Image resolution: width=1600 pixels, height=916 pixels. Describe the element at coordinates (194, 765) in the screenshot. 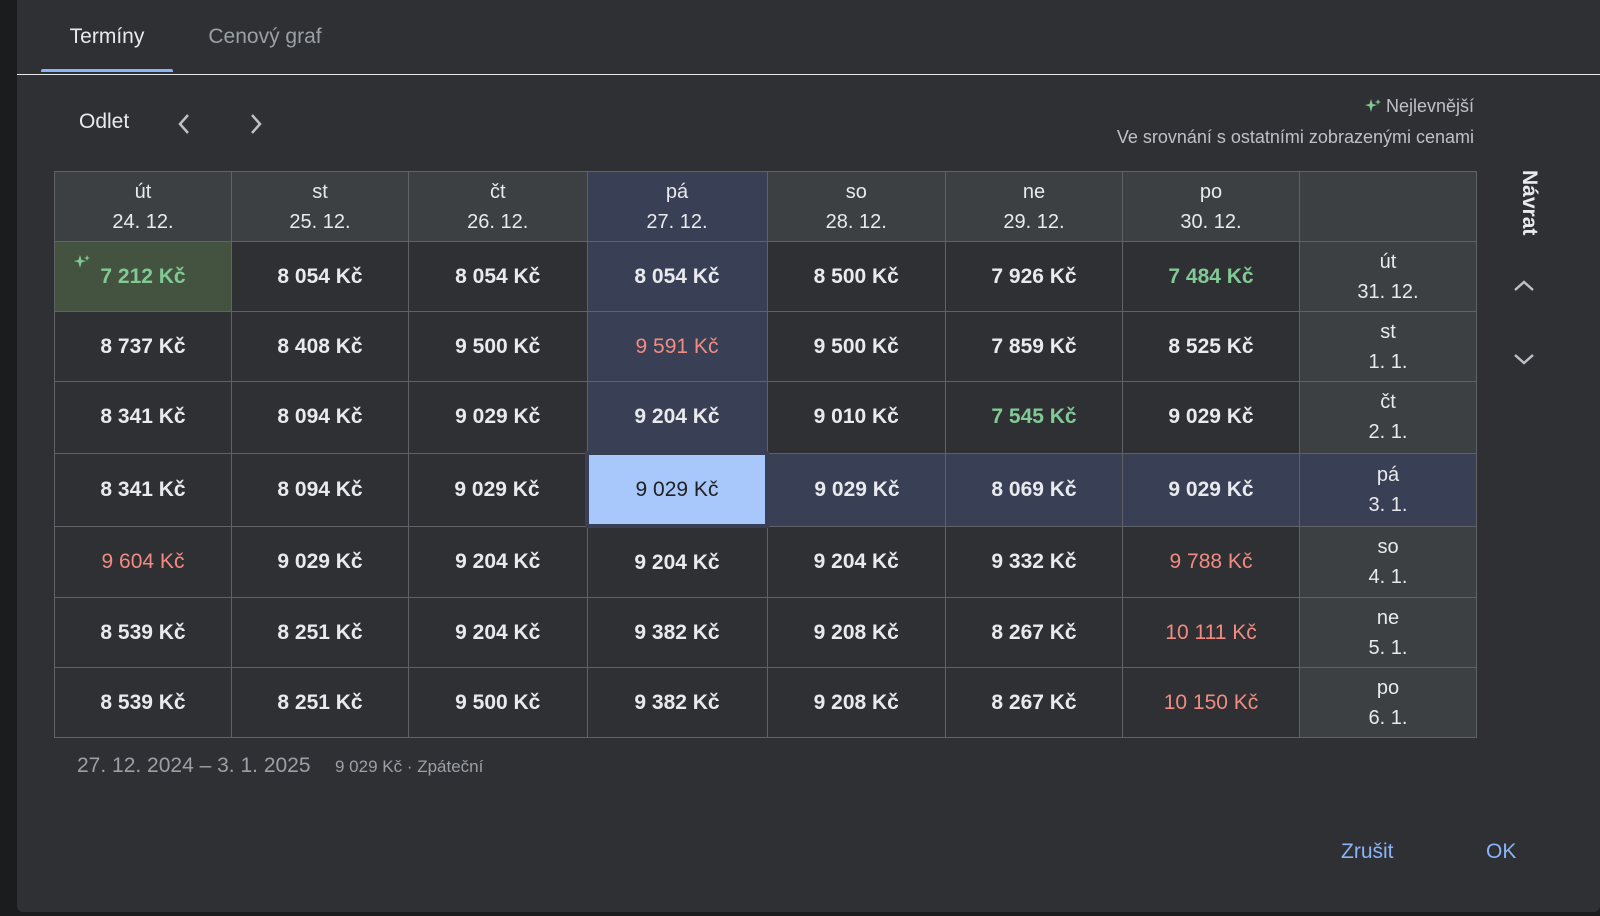

I see `selected-date-range: 27. 12. 2024 – 3. 1. 2025` at that location.